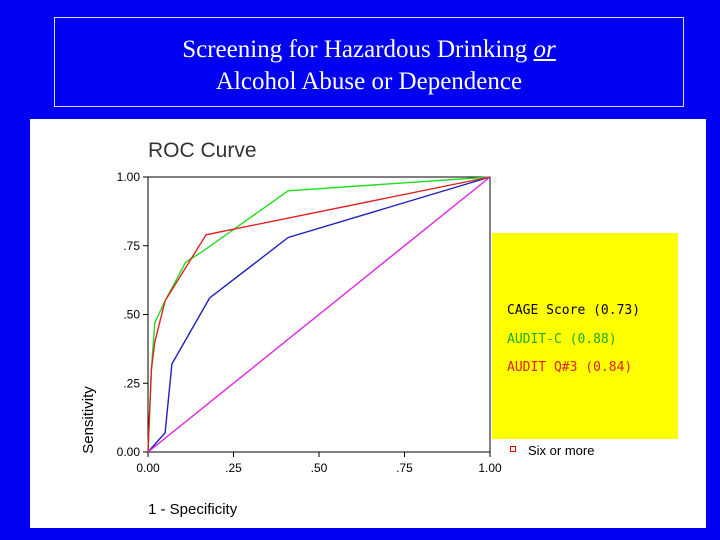 The image size is (720, 540). What do you see at coordinates (544, 49) in the screenshot?
I see `slide-title-emphasis: or` at bounding box center [544, 49].